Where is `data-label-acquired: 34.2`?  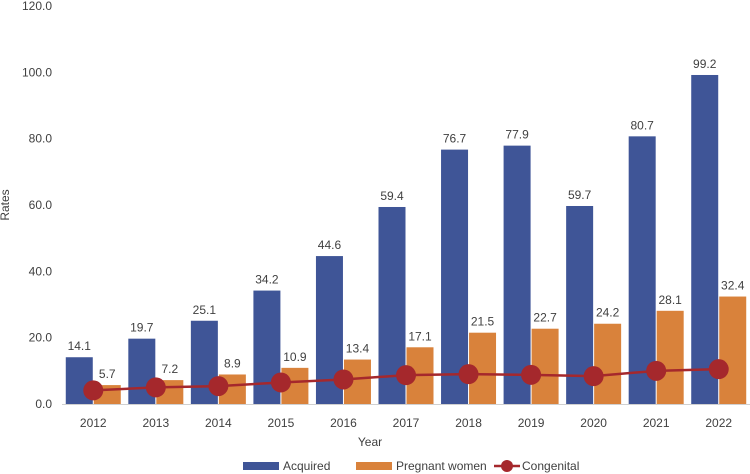
data-label-acquired: 34.2 is located at coordinates (267, 280).